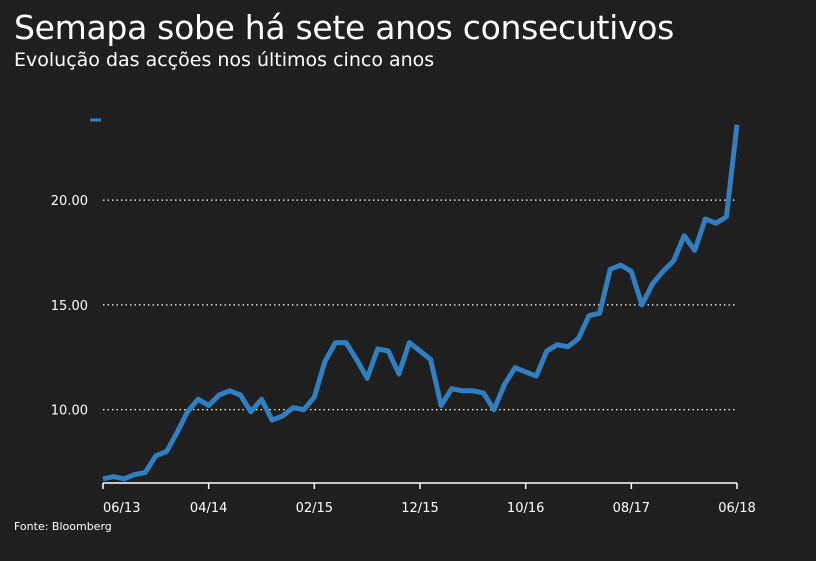 Image resolution: width=816 pixels, height=561 pixels. I want to click on x-tick-label: 02/15, so click(314, 508).